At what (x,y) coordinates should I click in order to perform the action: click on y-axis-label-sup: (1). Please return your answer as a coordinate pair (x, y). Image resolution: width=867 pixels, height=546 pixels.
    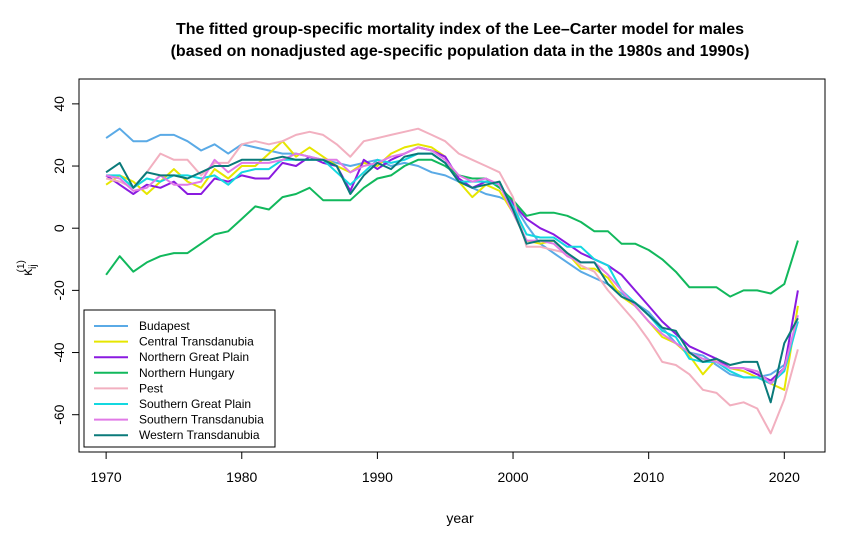
    Looking at the image, I should click on (21, 266).